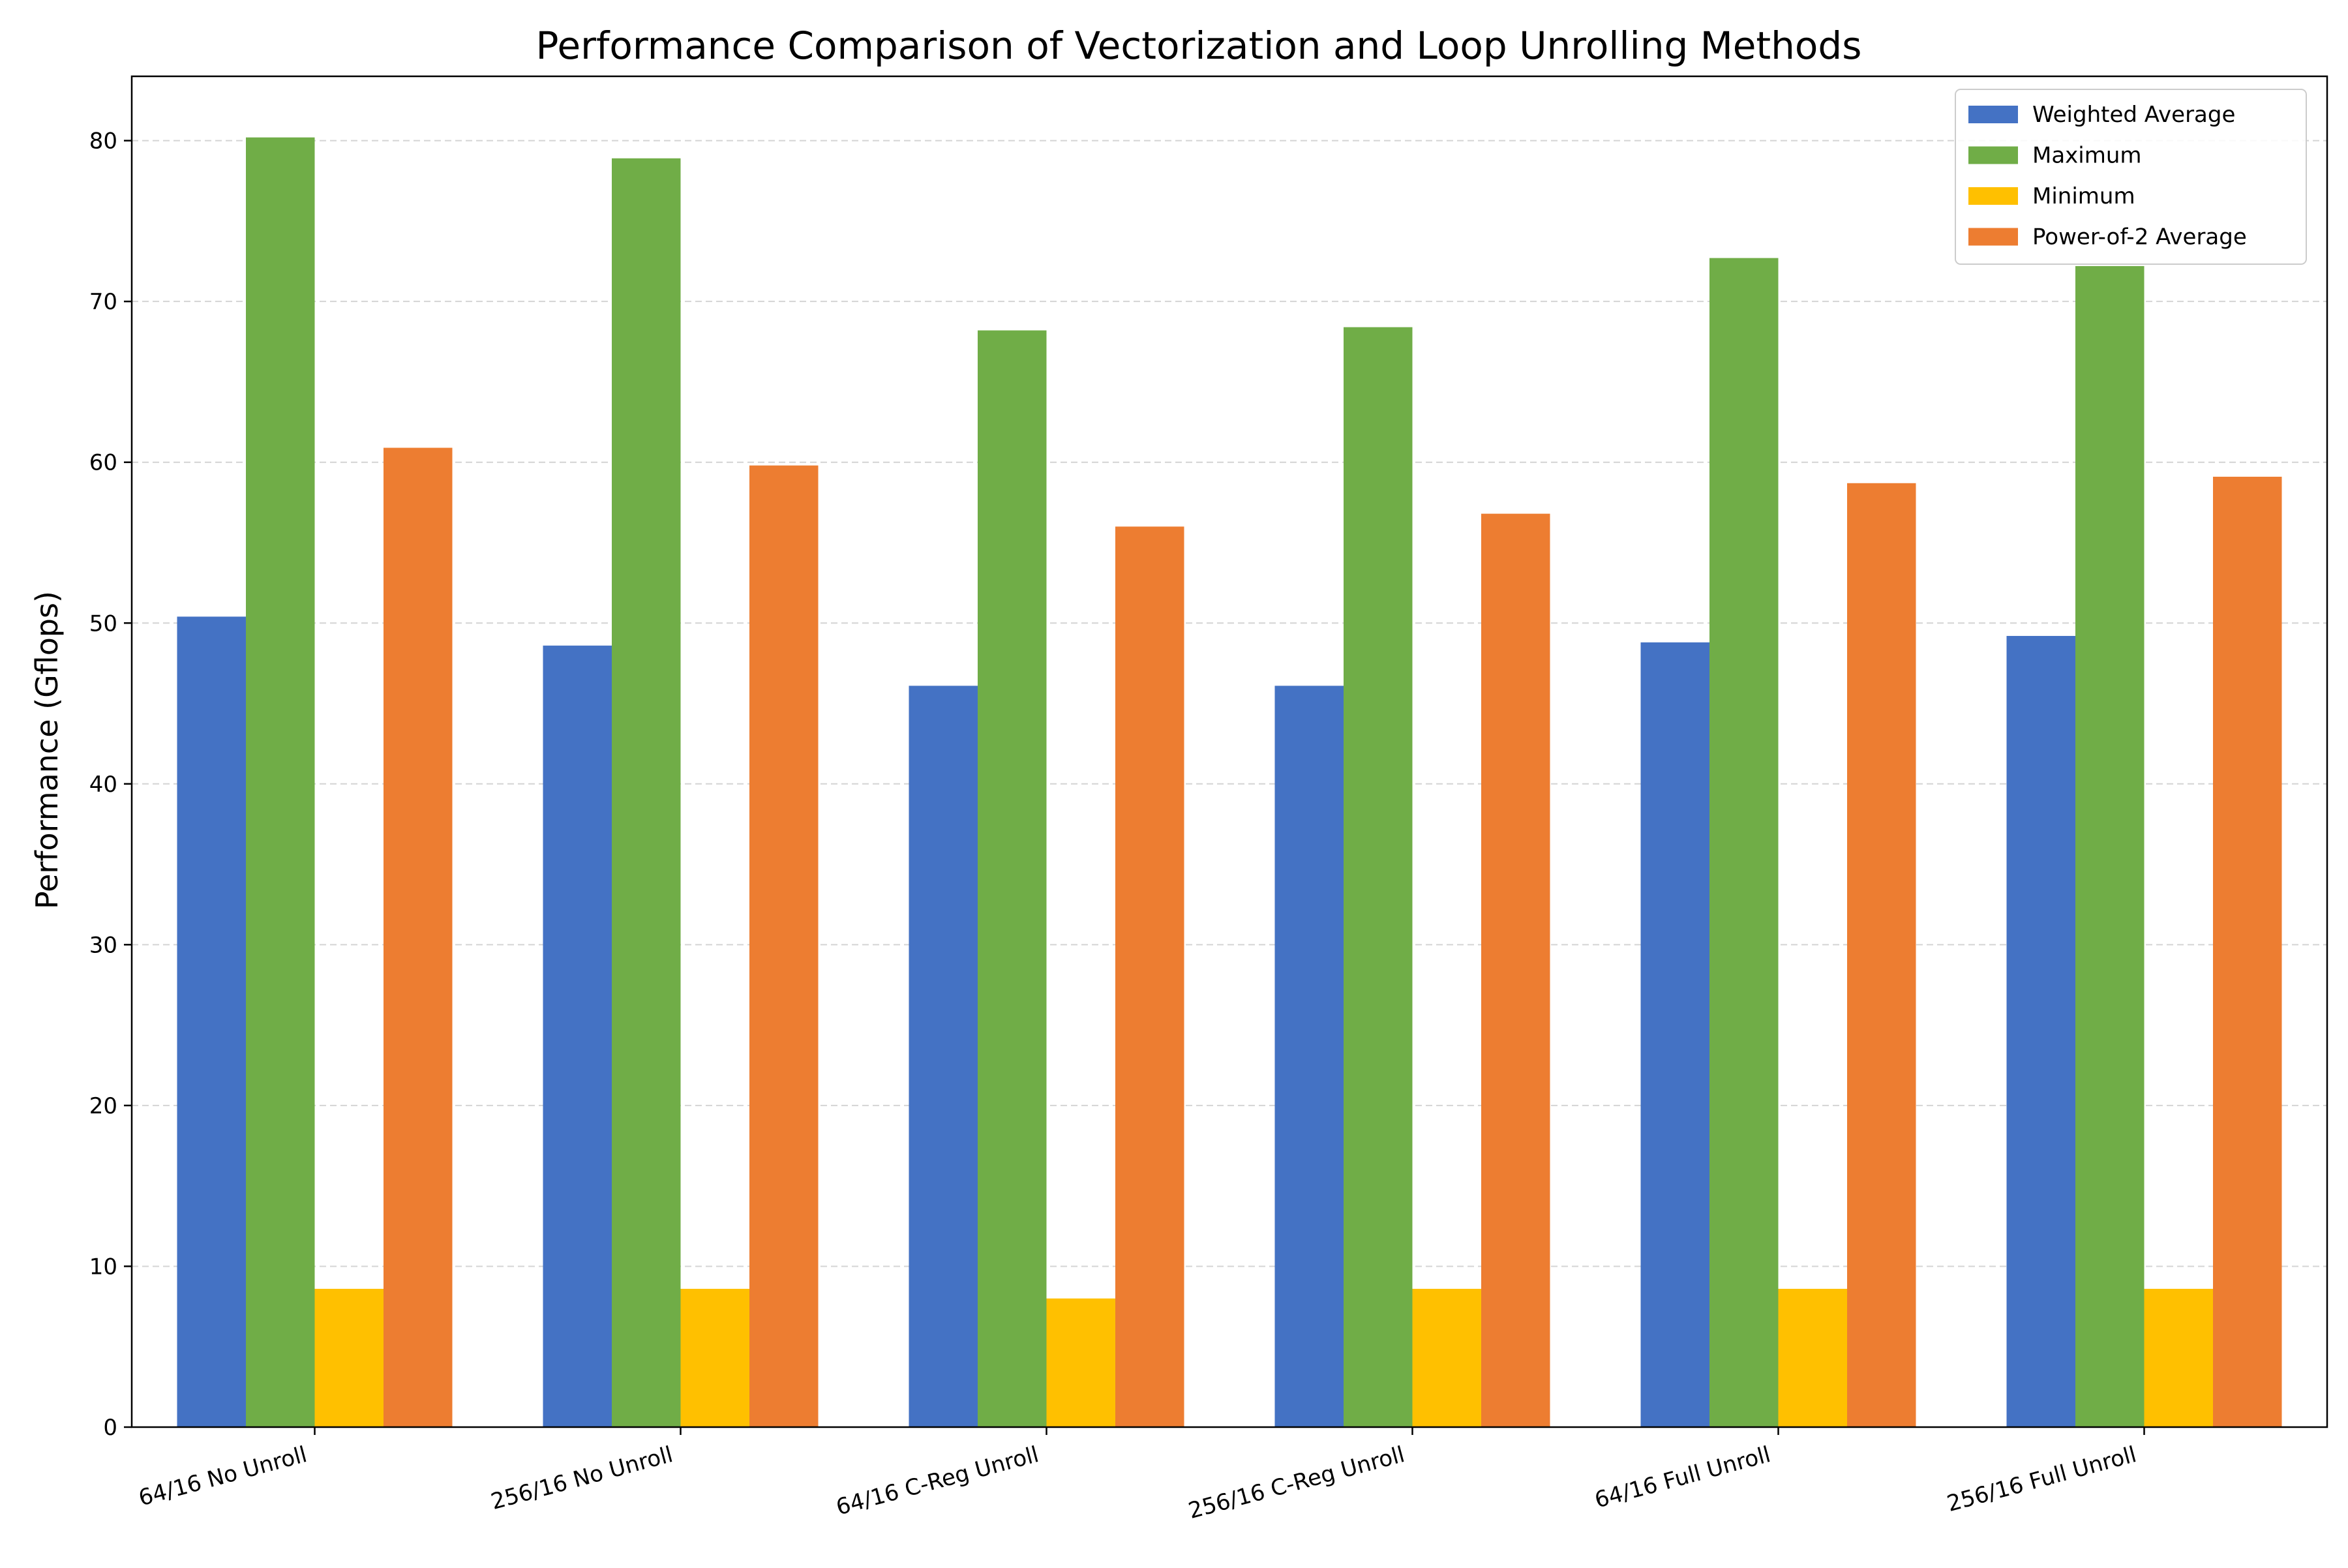  What do you see at coordinates (103, 141) in the screenshot?
I see `y-tick-label: 80` at bounding box center [103, 141].